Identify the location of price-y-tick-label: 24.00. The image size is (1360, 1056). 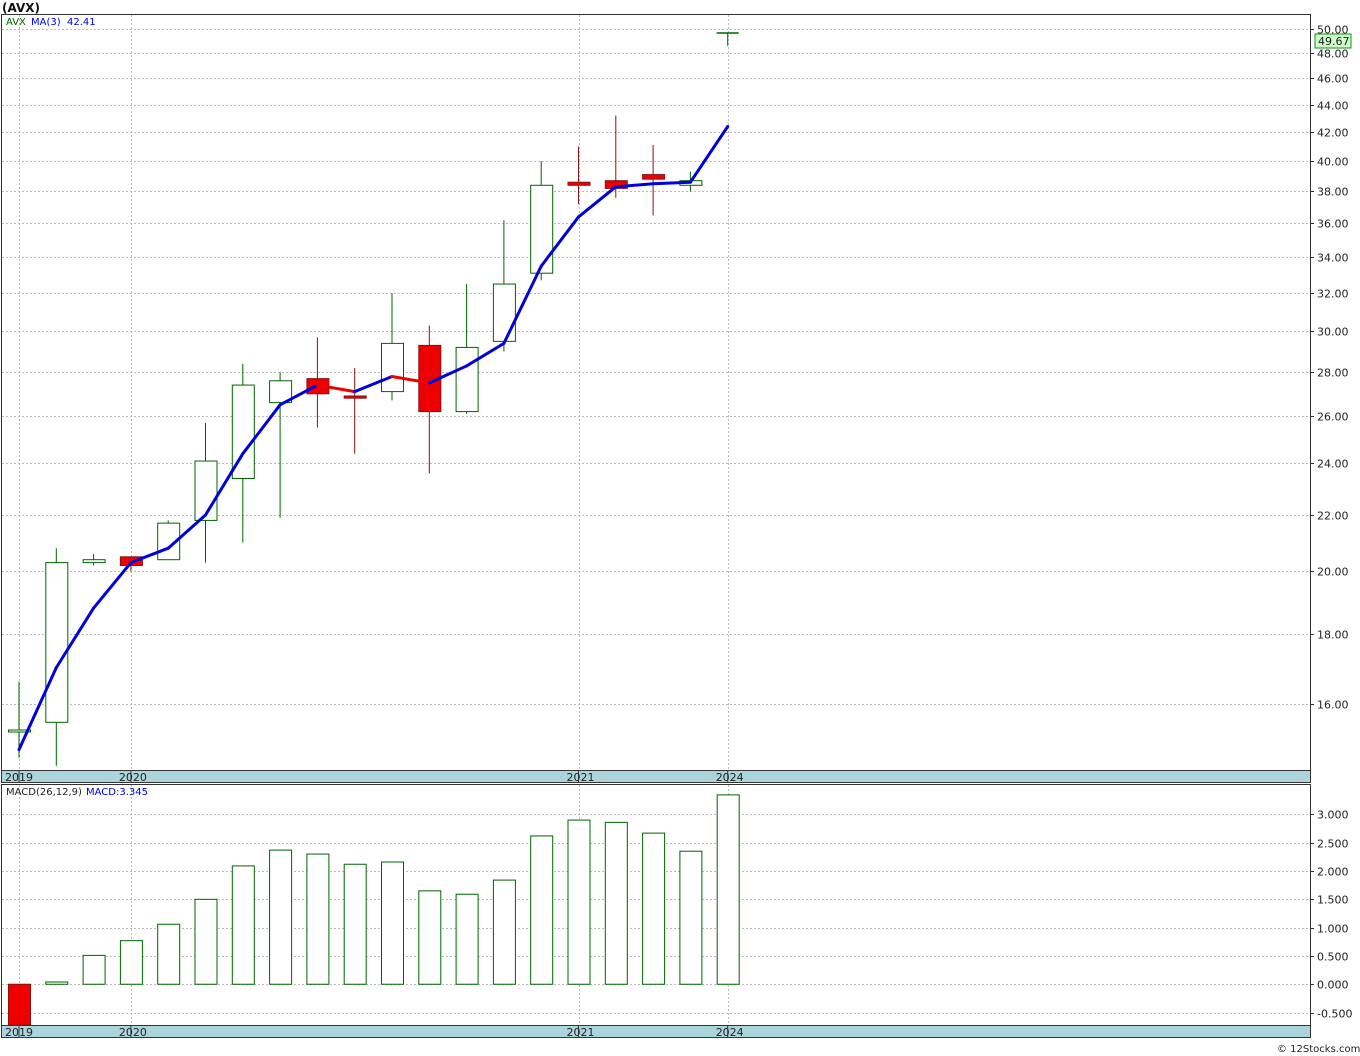
(1333, 464).